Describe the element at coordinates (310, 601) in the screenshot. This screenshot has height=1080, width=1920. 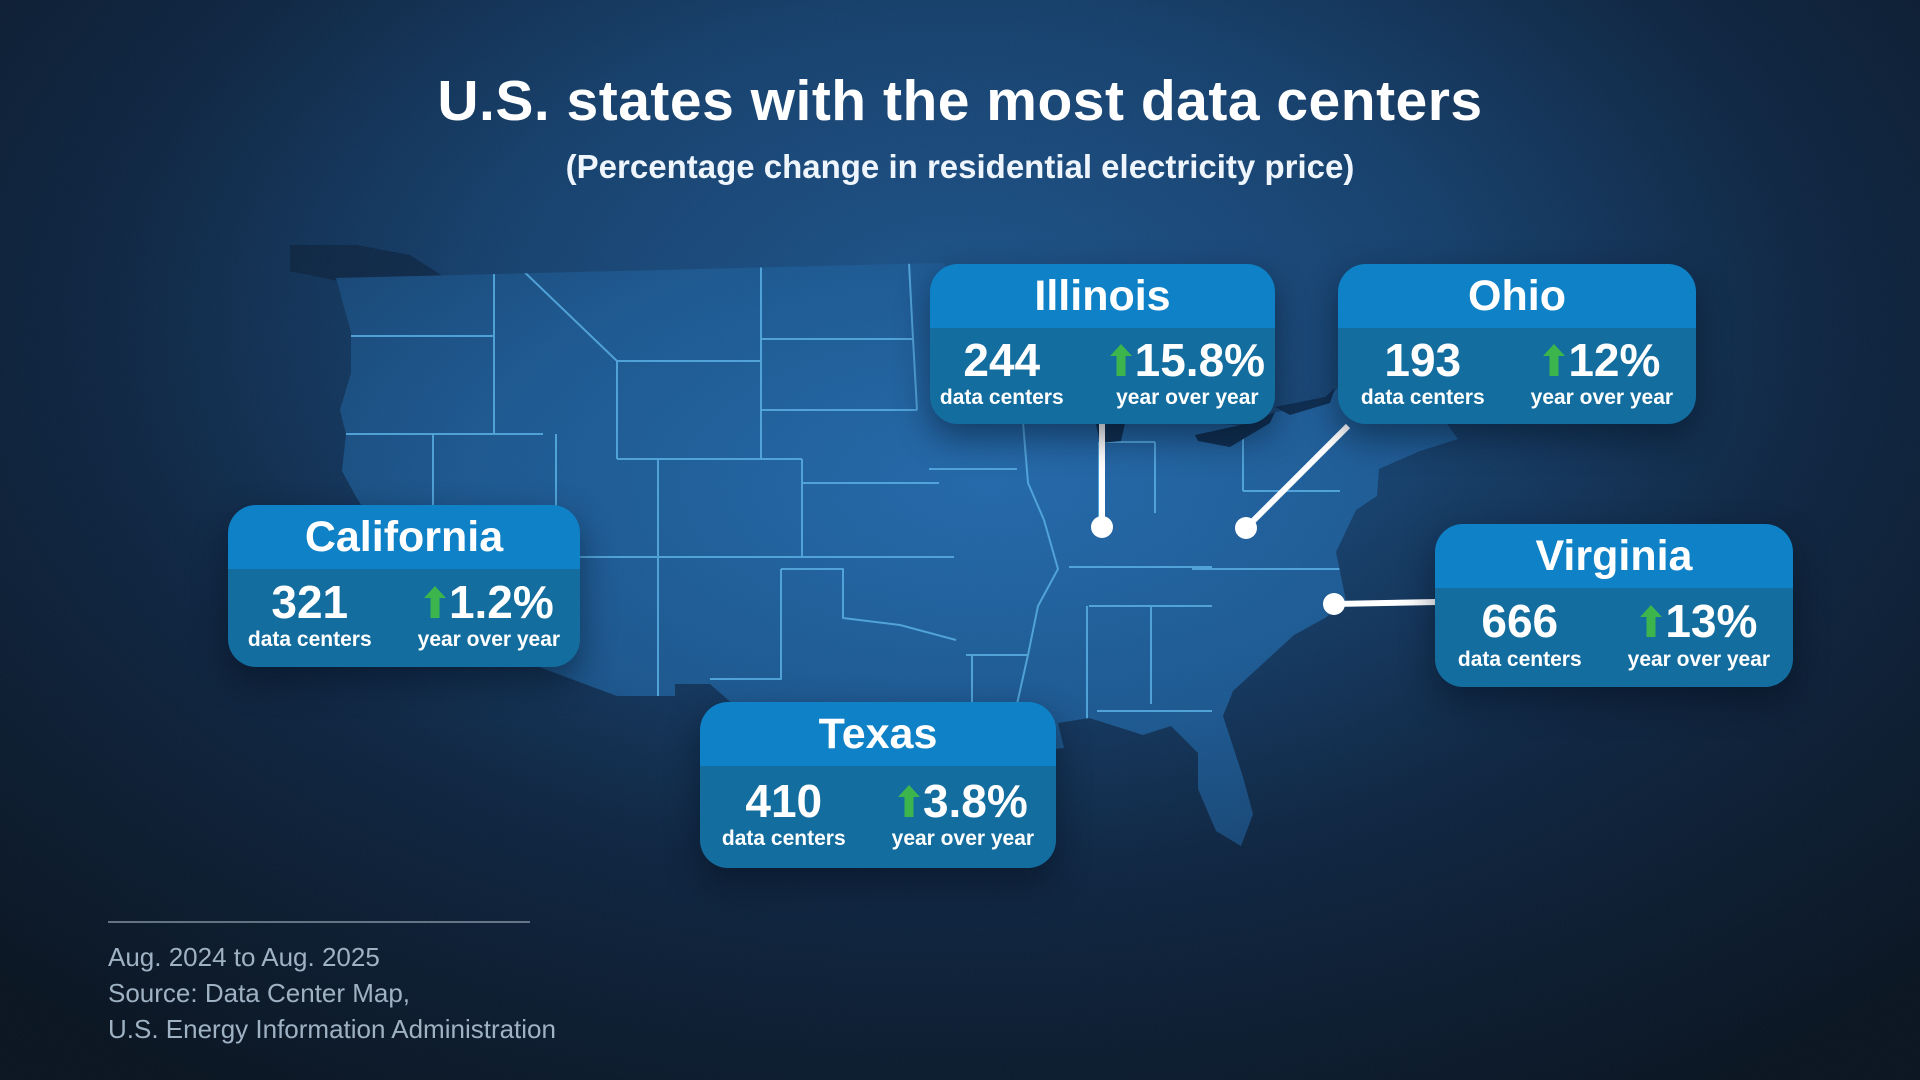
I see `data-center-count: 321` at that location.